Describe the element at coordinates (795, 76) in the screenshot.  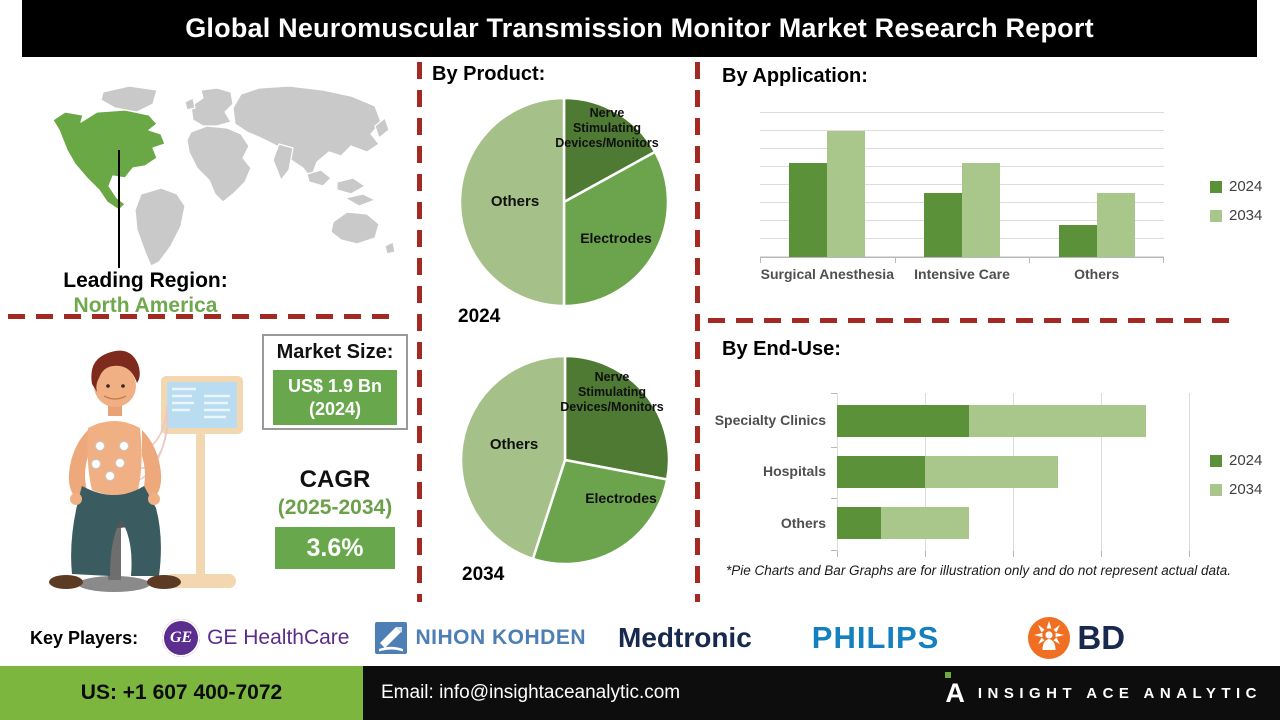
I see `section-heading-application: By Application:` at that location.